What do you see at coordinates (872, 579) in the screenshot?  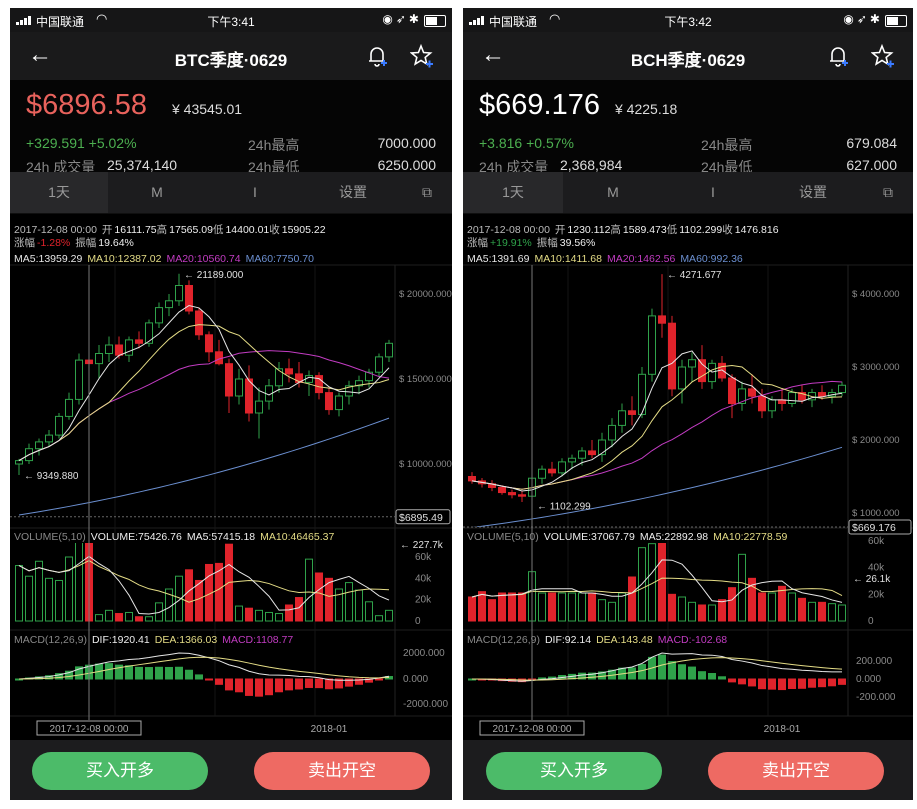 I see `volume-max-marker: ← 26.1k` at bounding box center [872, 579].